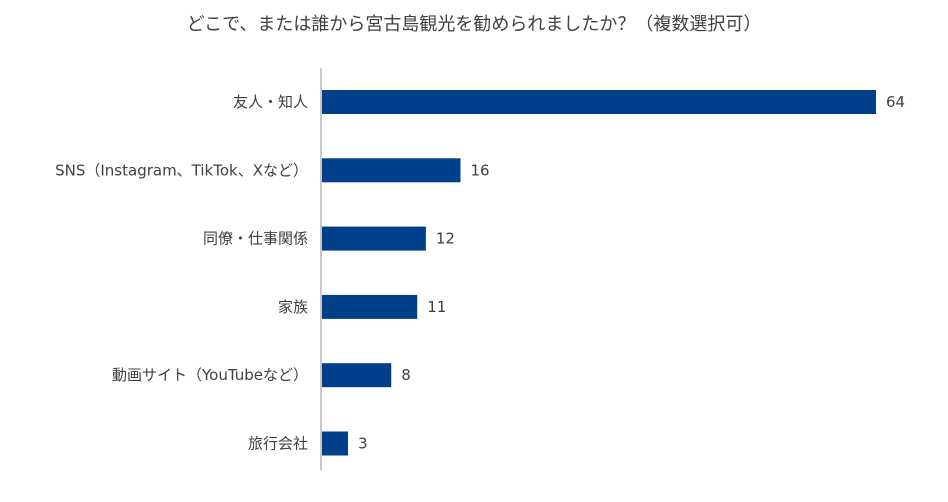 This screenshot has width=948, height=502. I want to click on category-label: 友人・知人, so click(270, 102).